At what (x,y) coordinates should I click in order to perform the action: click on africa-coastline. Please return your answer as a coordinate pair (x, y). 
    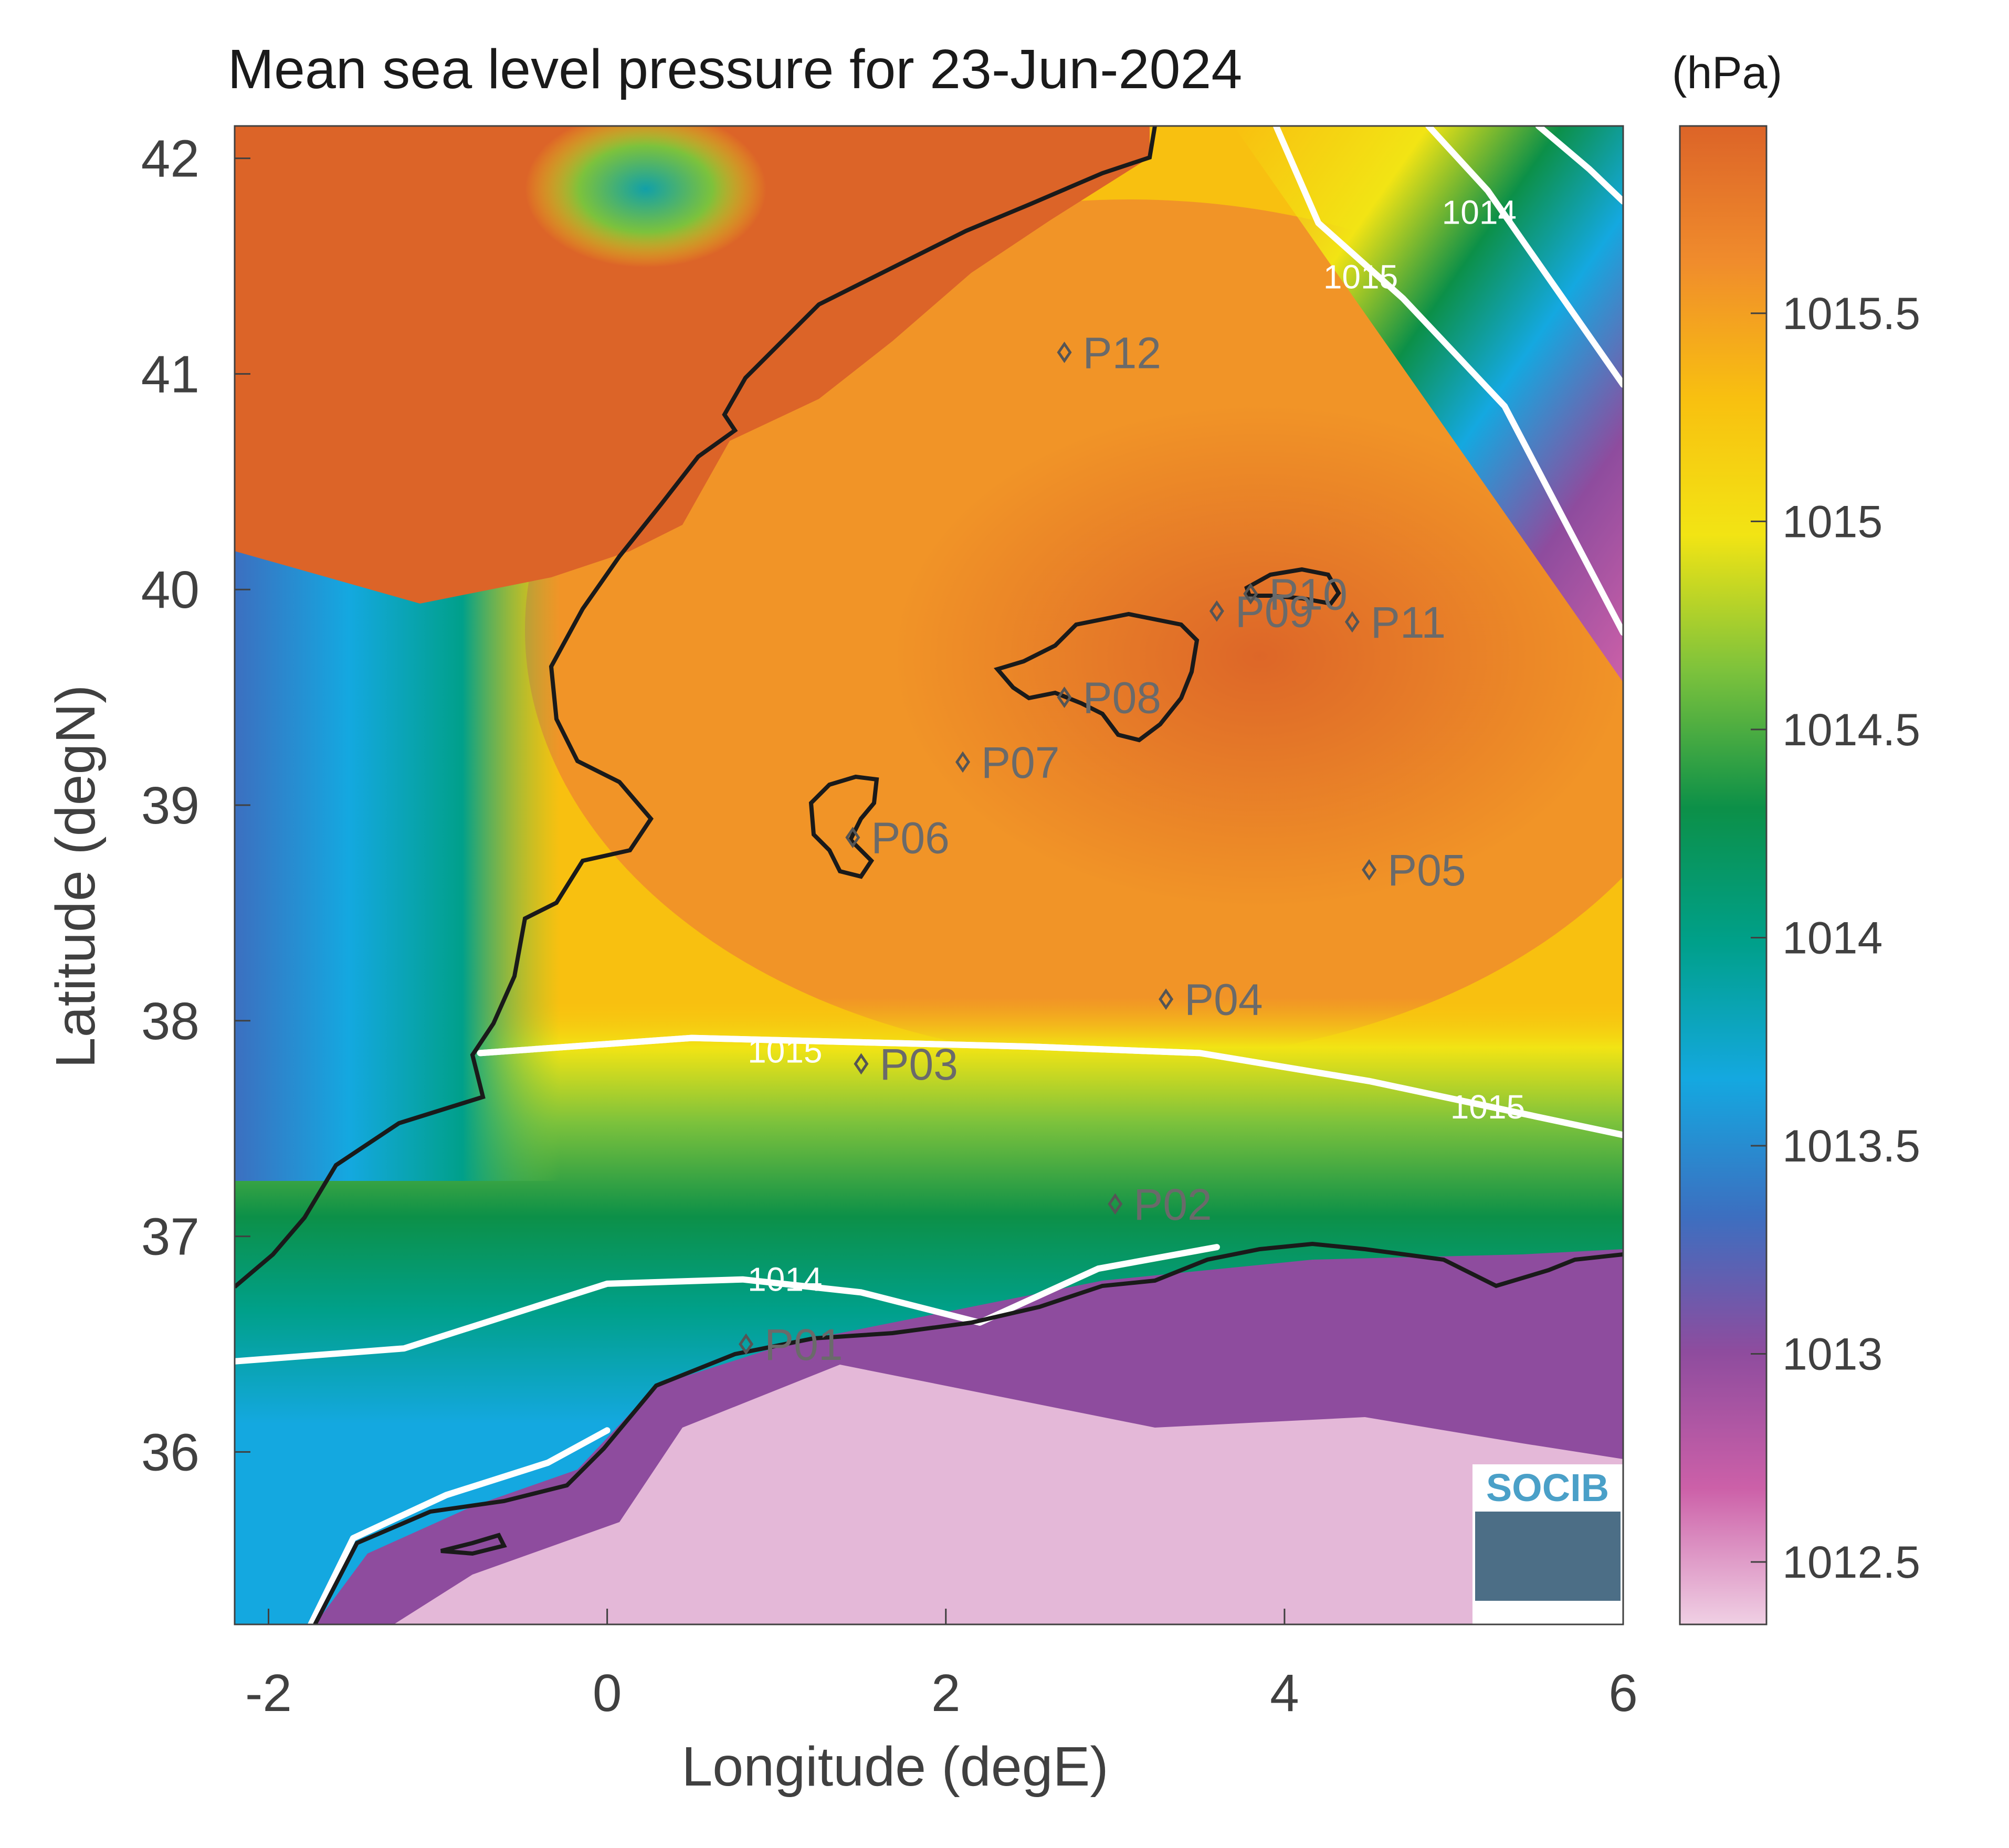
    Looking at the image, I should click on (968, 1433).